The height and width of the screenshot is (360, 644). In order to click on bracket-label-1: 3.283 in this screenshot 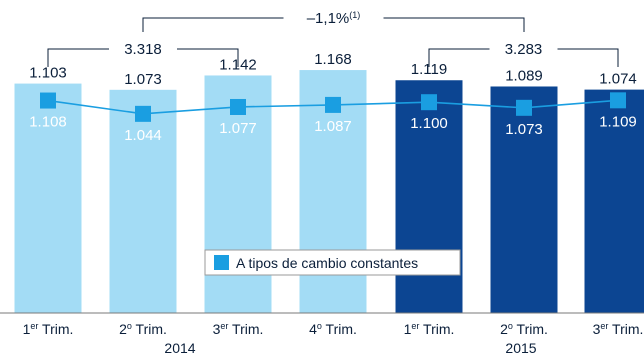, I will do `click(524, 49)`.